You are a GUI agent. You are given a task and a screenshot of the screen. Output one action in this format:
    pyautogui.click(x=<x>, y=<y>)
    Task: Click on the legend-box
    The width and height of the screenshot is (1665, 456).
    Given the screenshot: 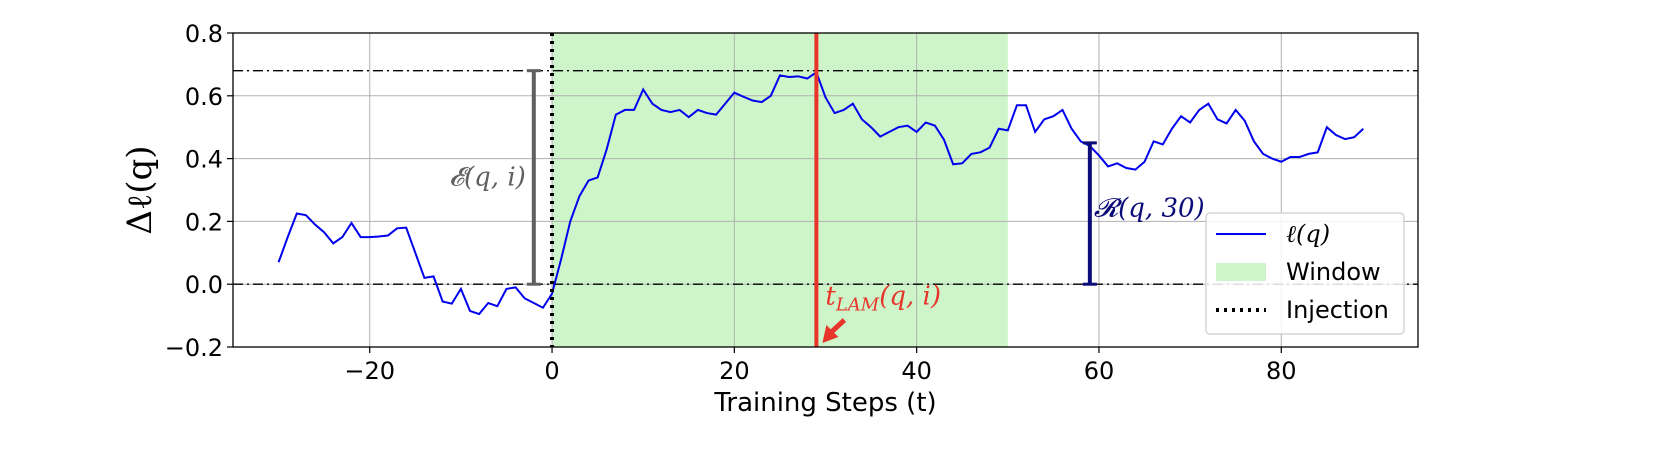 What is the action you would take?
    pyautogui.click(x=1305, y=273)
    